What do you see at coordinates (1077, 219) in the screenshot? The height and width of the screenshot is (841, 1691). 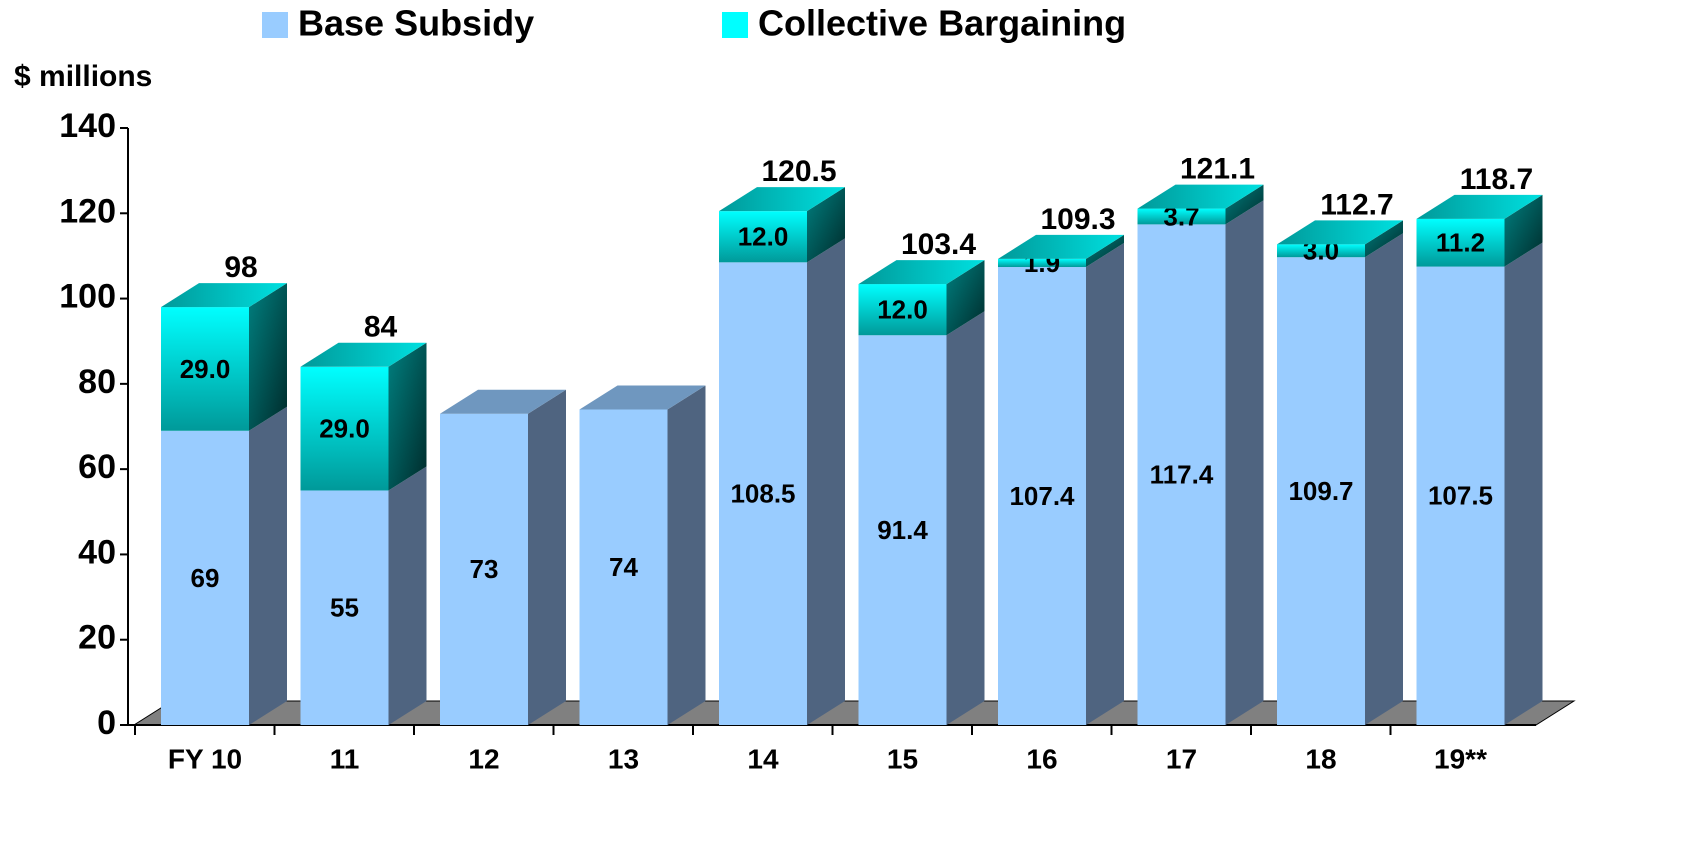 I see `total-label: 109.3` at bounding box center [1077, 219].